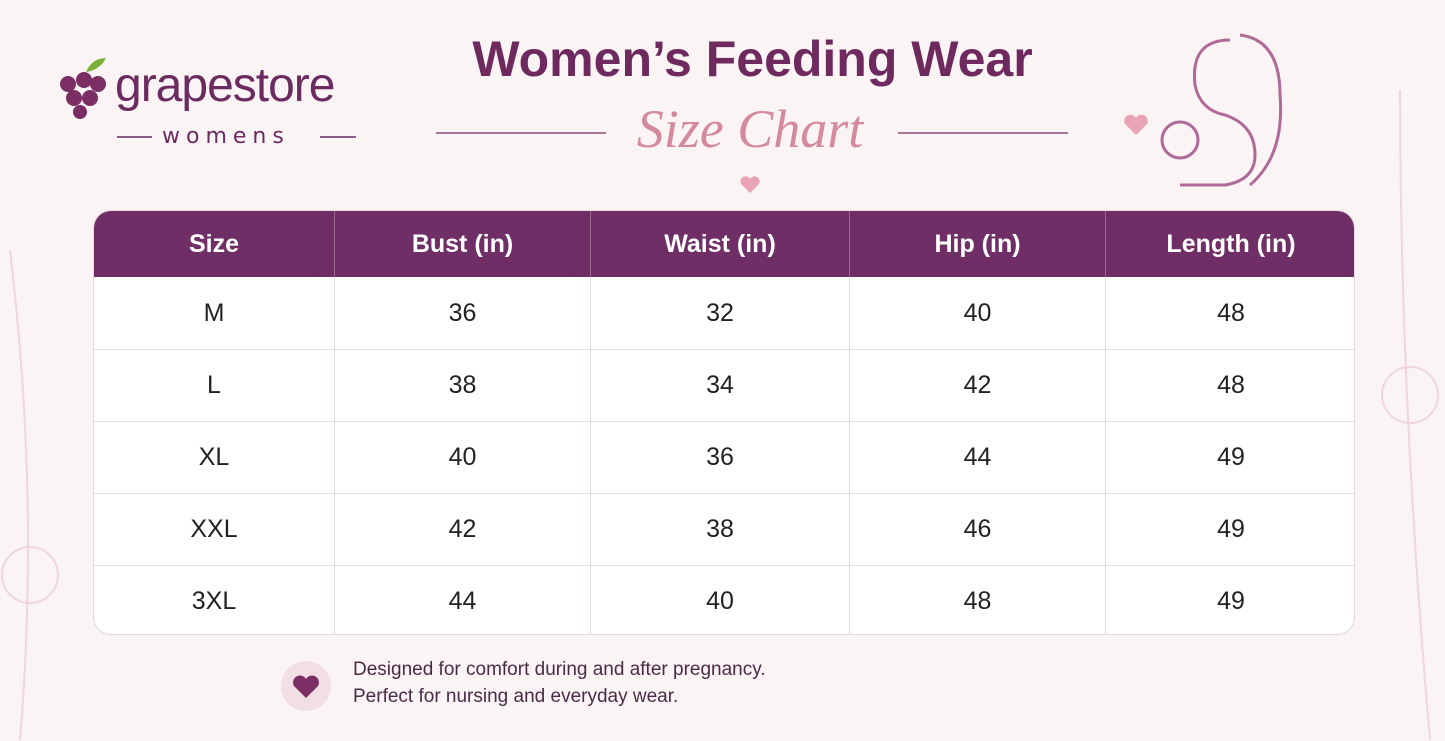  Describe the element at coordinates (750, 129) in the screenshot. I see `subtitle: Size Chart` at that location.